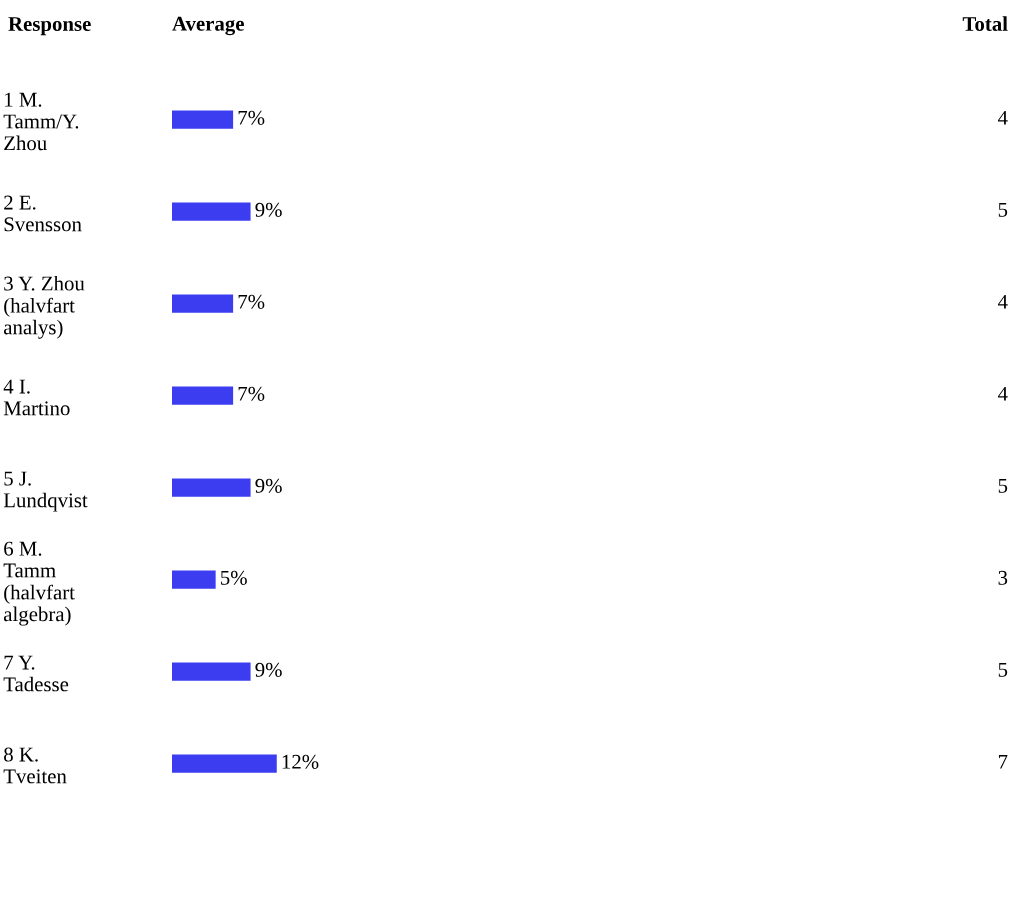 This screenshot has width=1028, height=920. What do you see at coordinates (43, 213) in the screenshot?
I see `y-tick-label: 2 E. Svensson` at bounding box center [43, 213].